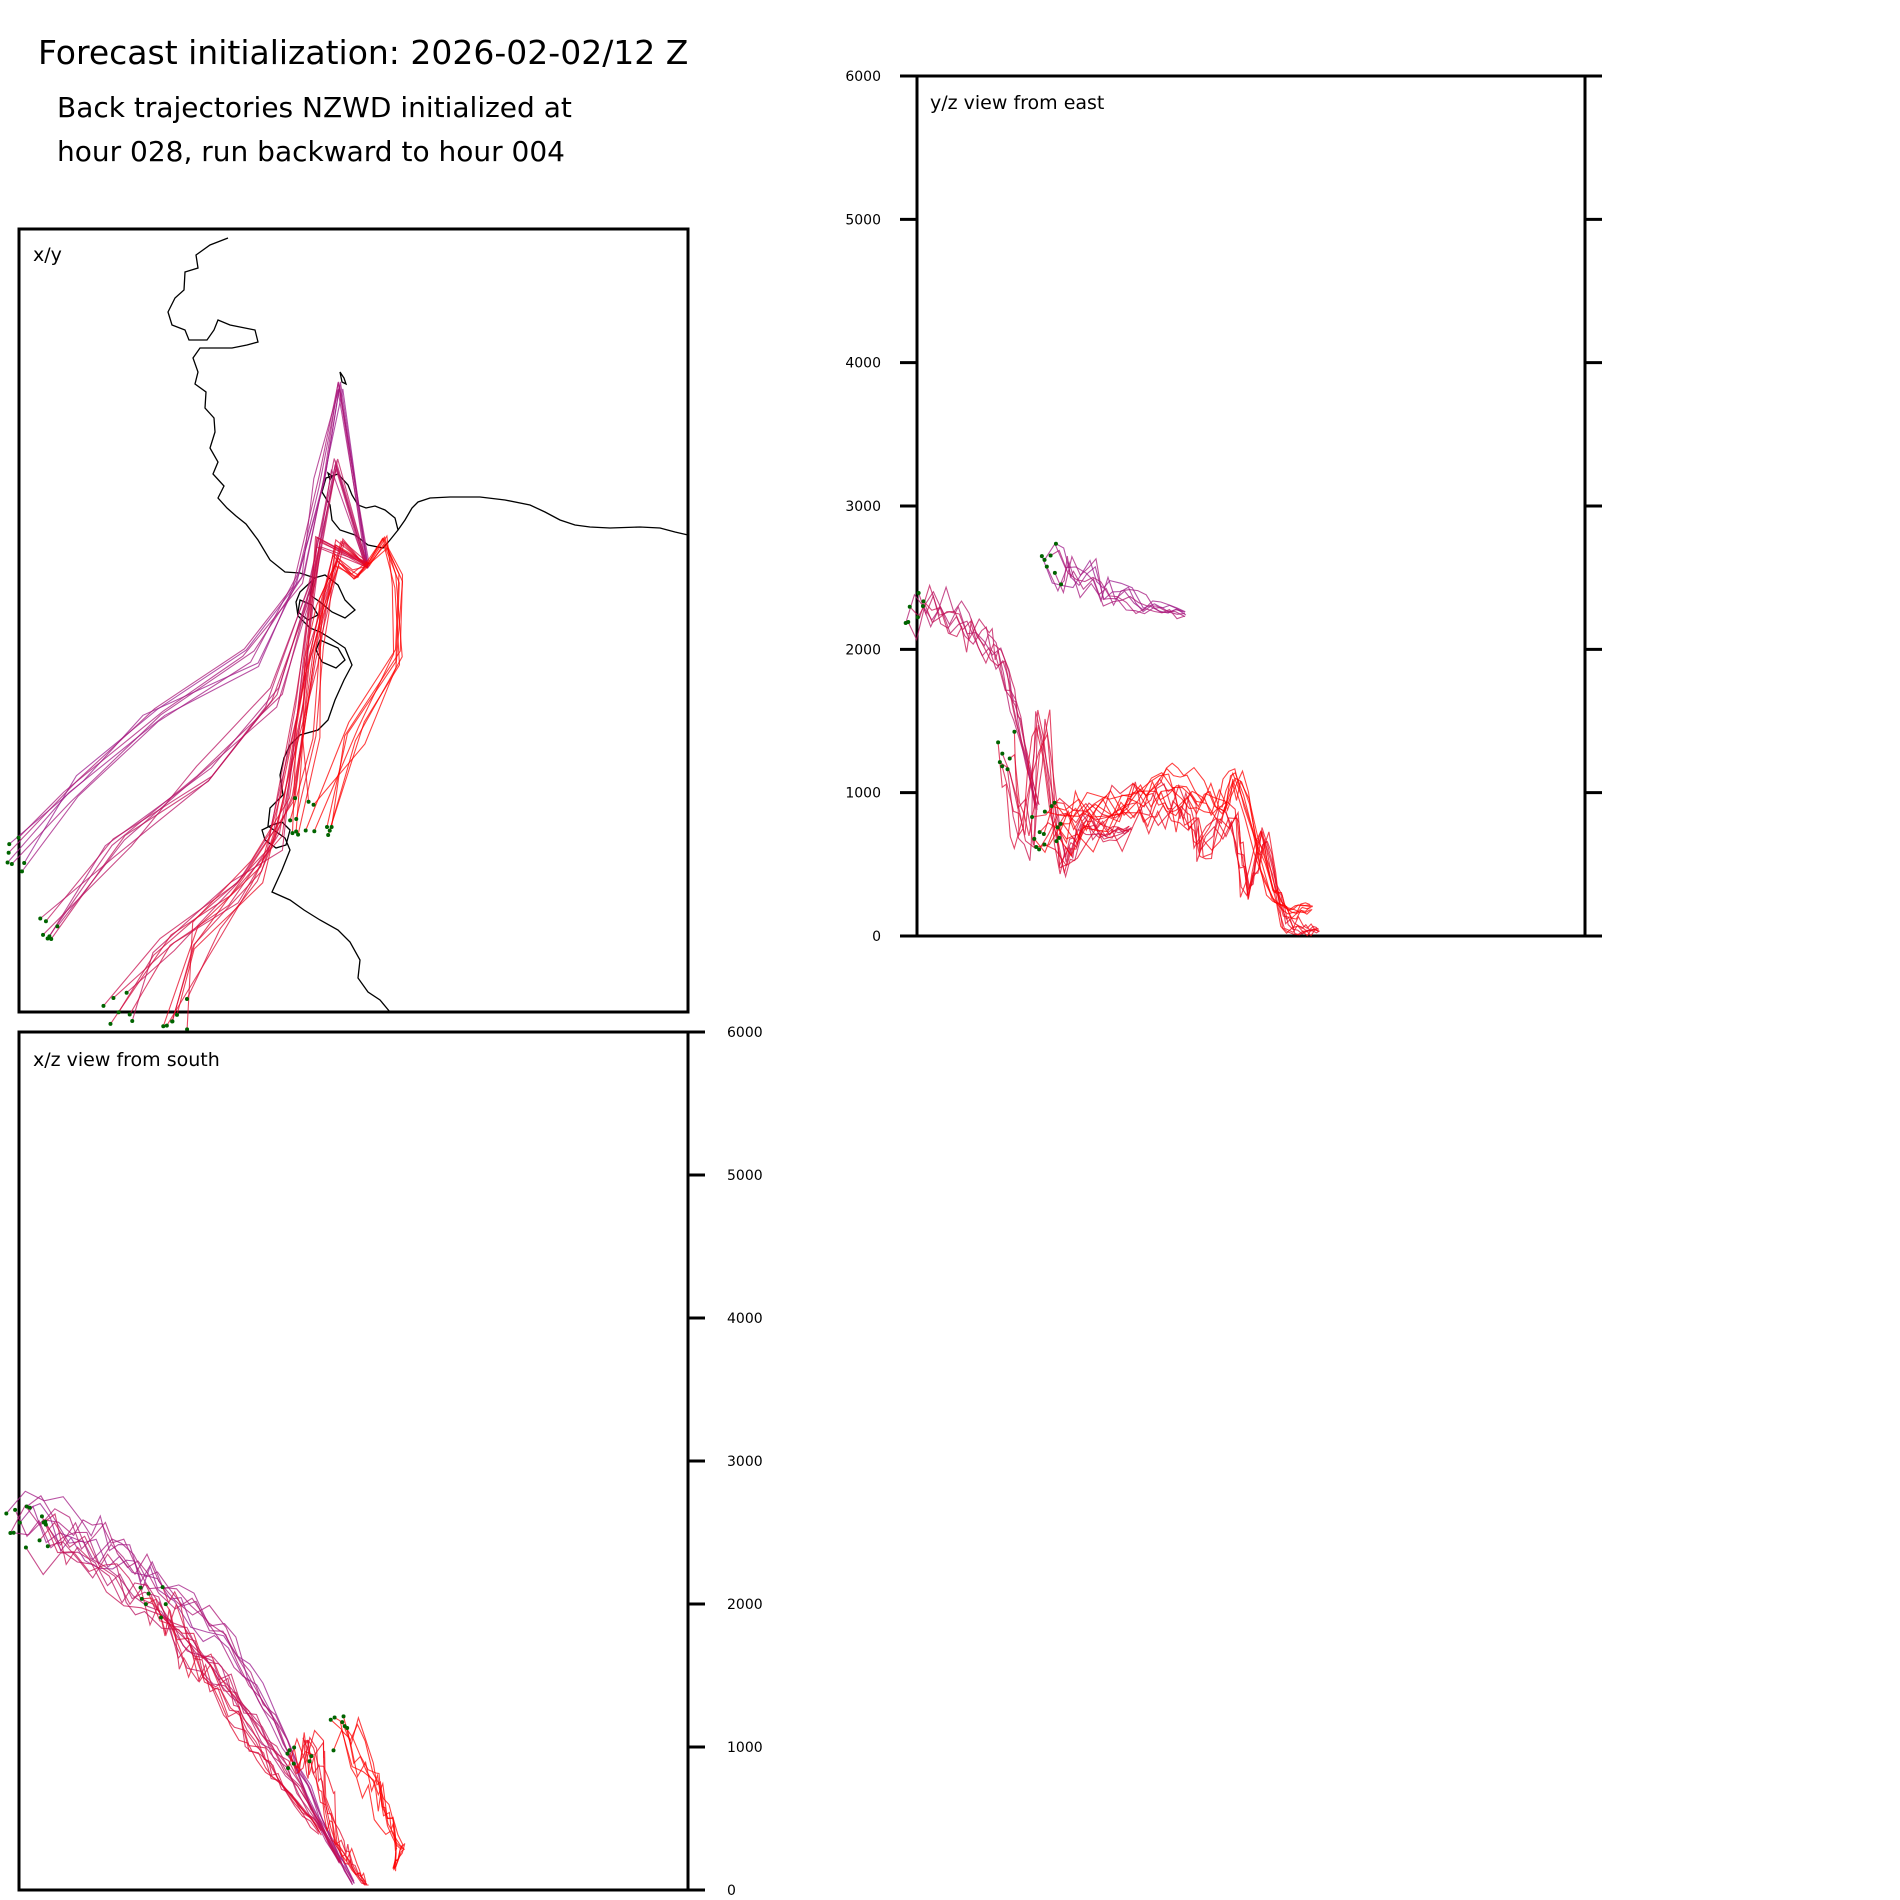 This screenshot has height=1900, width=1900. I want to click on y-tick-label: 1000, so click(745, 1748).